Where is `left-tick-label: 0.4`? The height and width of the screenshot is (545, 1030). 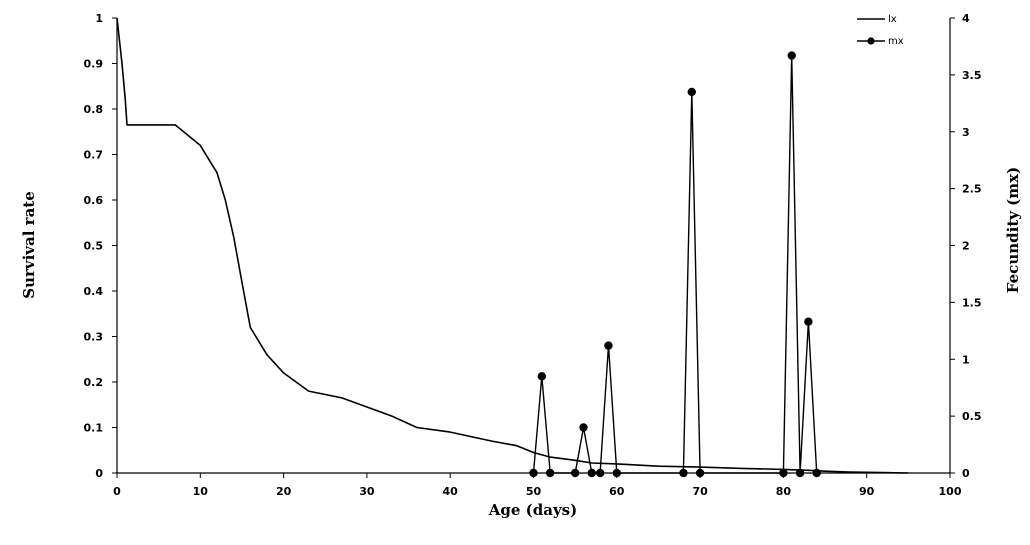 left-tick-label: 0.4 is located at coordinates (94, 291).